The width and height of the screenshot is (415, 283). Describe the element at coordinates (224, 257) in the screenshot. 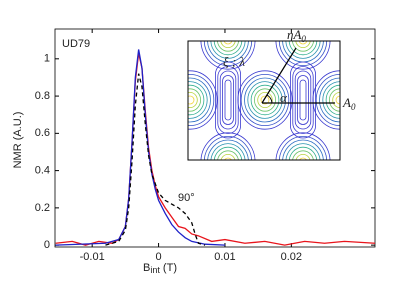

I see `x-tick-label: 0.01` at that location.